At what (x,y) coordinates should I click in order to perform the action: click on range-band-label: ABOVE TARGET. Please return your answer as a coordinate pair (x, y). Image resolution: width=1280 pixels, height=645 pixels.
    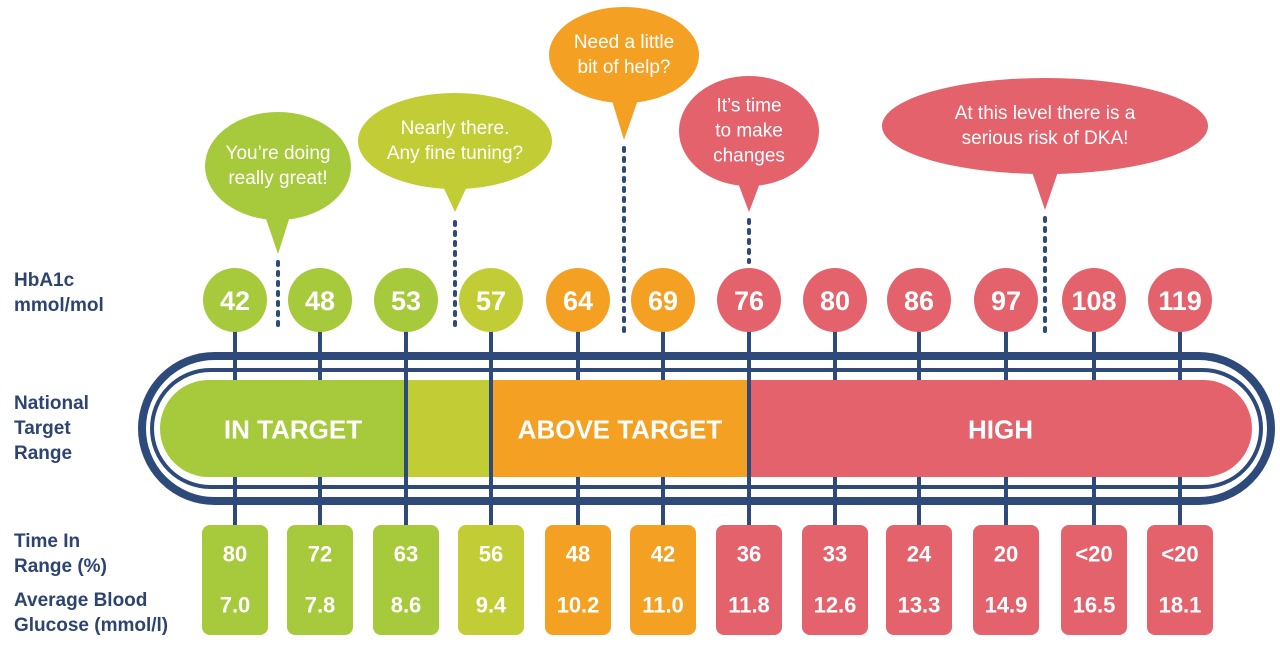
    Looking at the image, I should click on (620, 430).